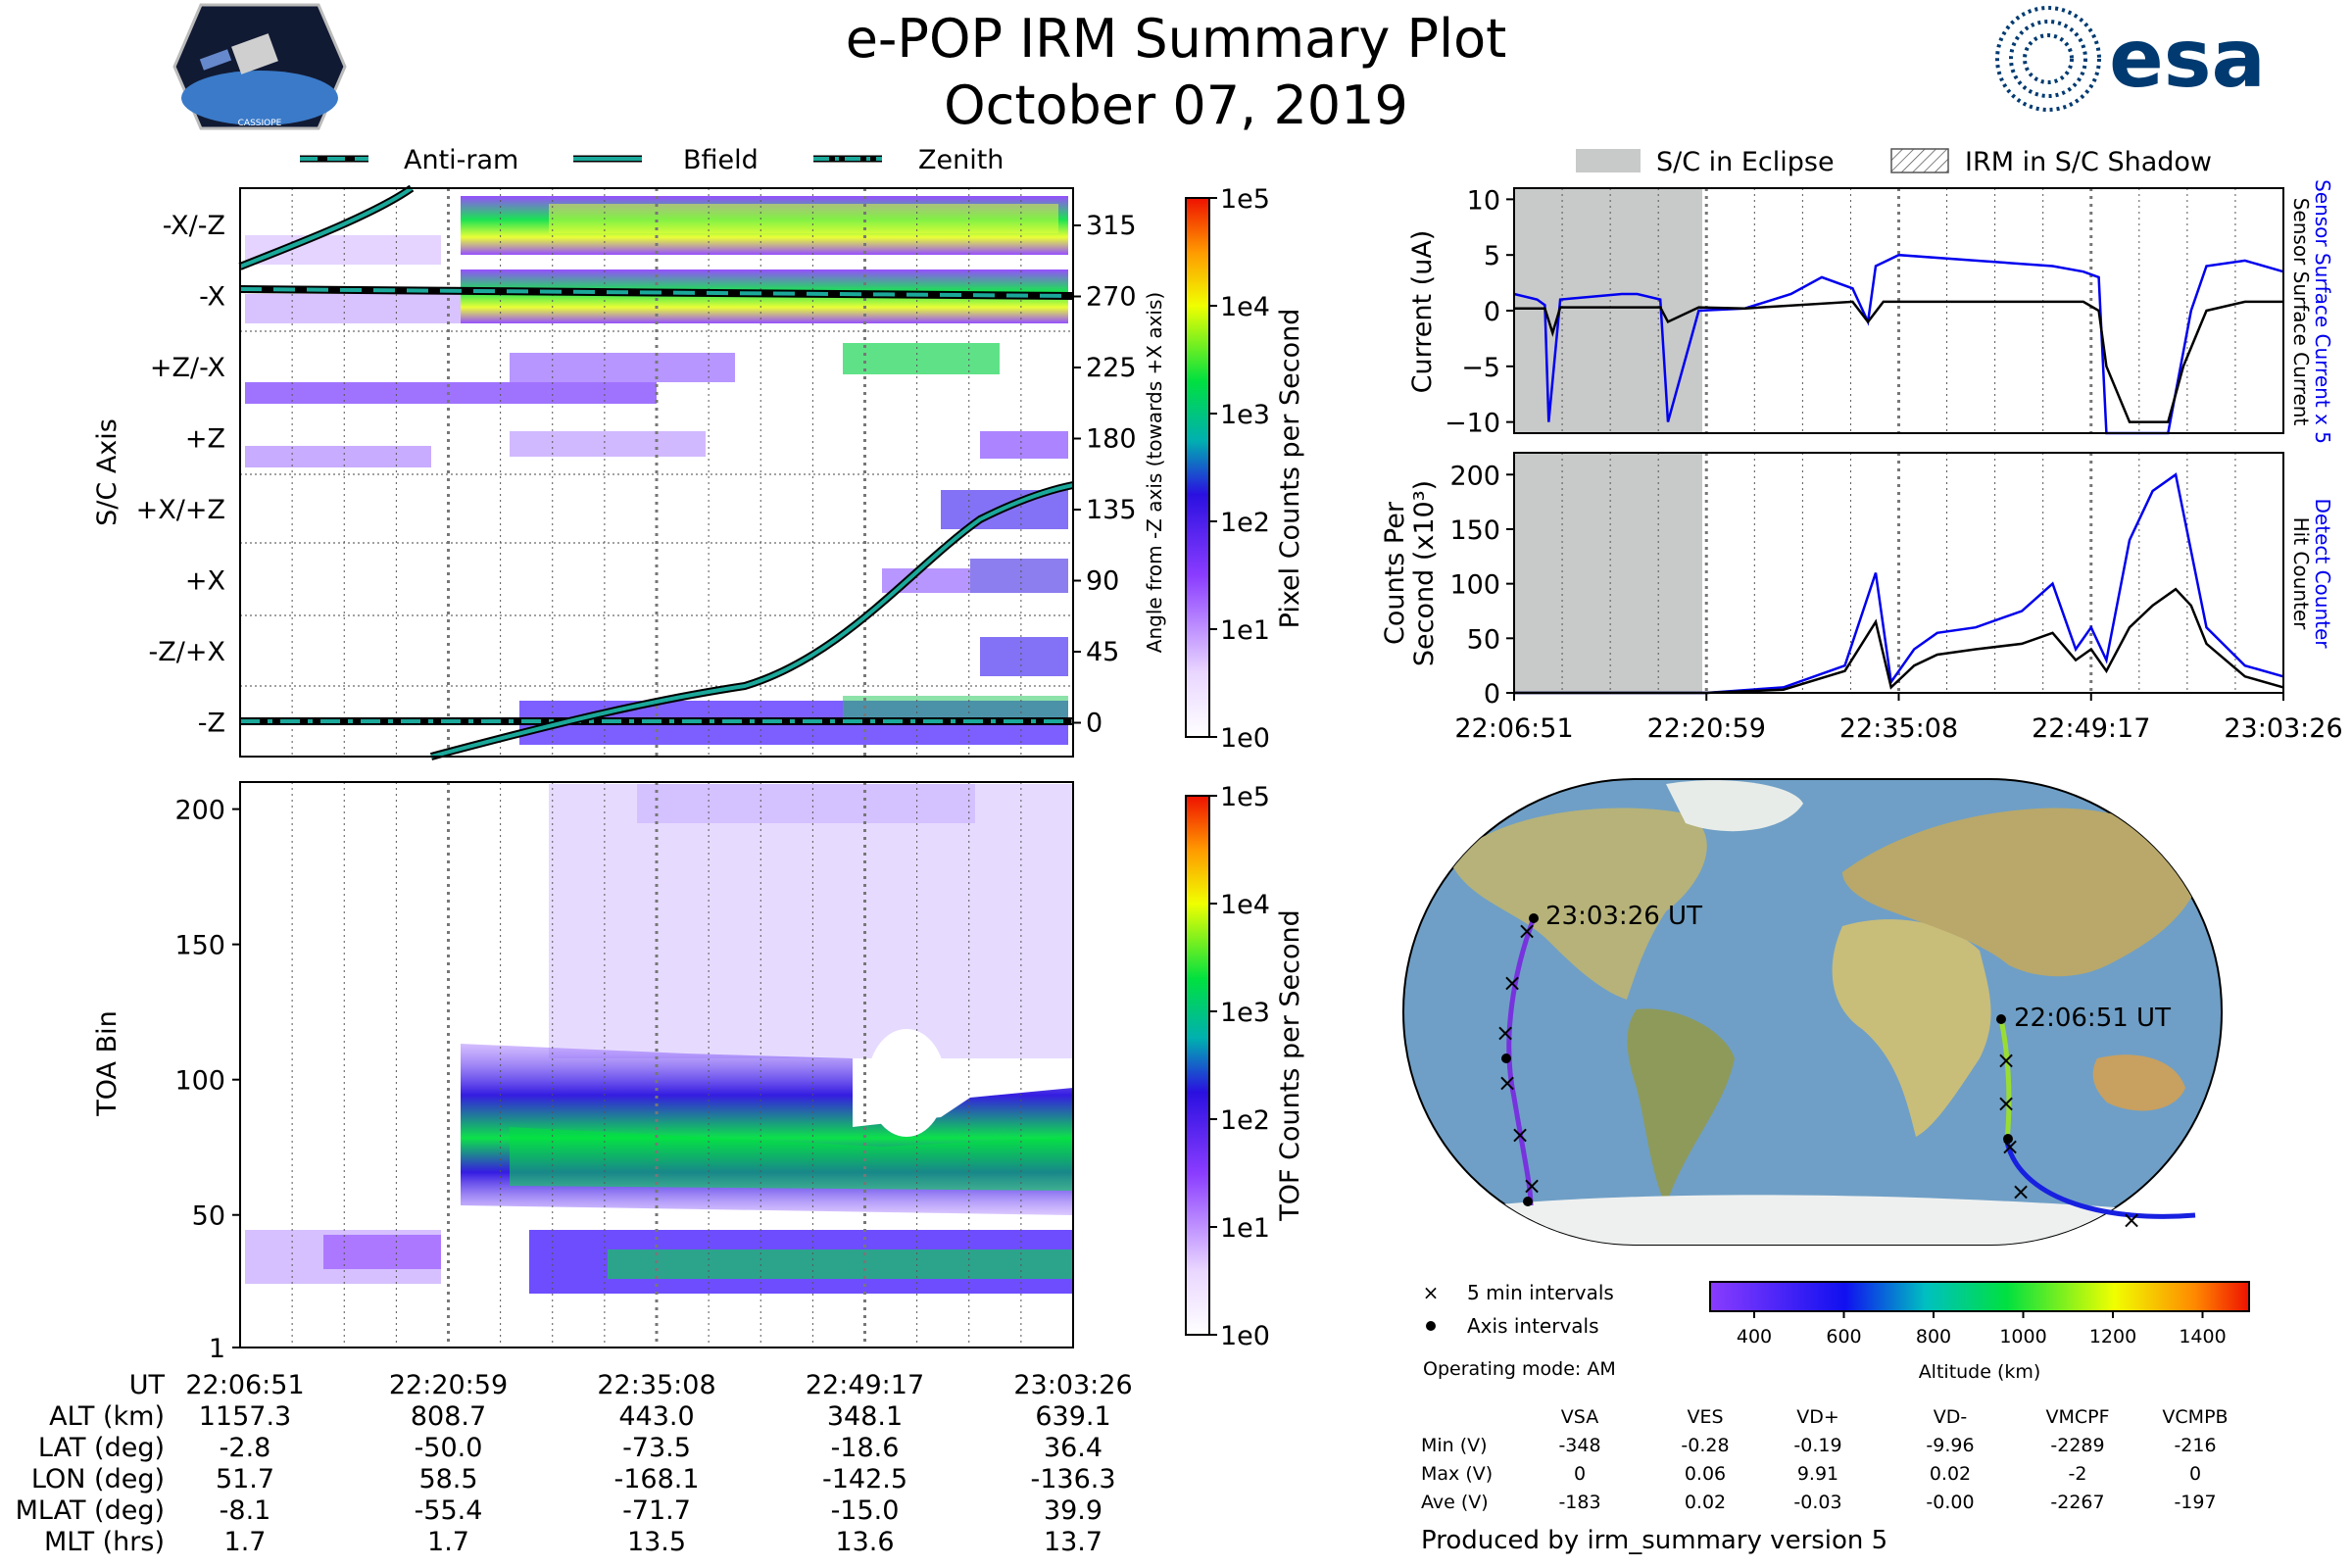 Image resolution: width=2352 pixels, height=1568 pixels. What do you see at coordinates (1706, 728) in the screenshot?
I see `x-tick-label: 22:20:59` at bounding box center [1706, 728].